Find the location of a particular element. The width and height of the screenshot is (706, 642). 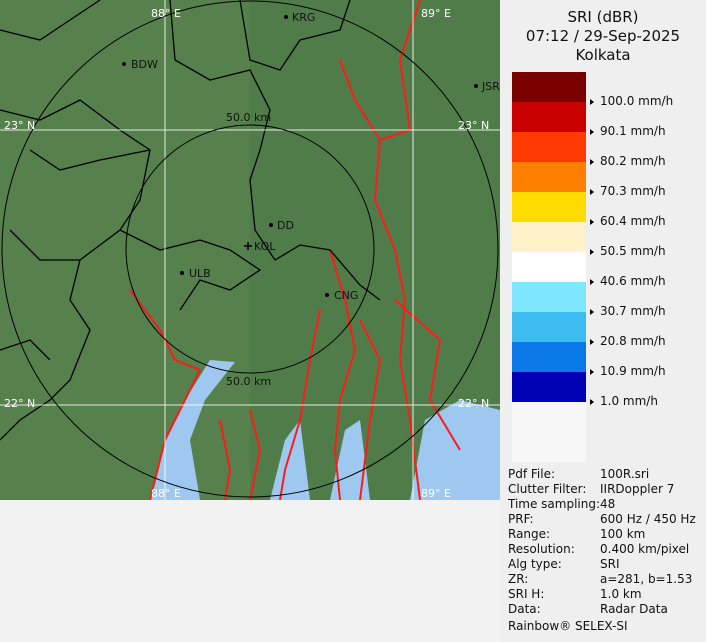

legend-label: 10.9 mm/h is located at coordinates (628, 371).